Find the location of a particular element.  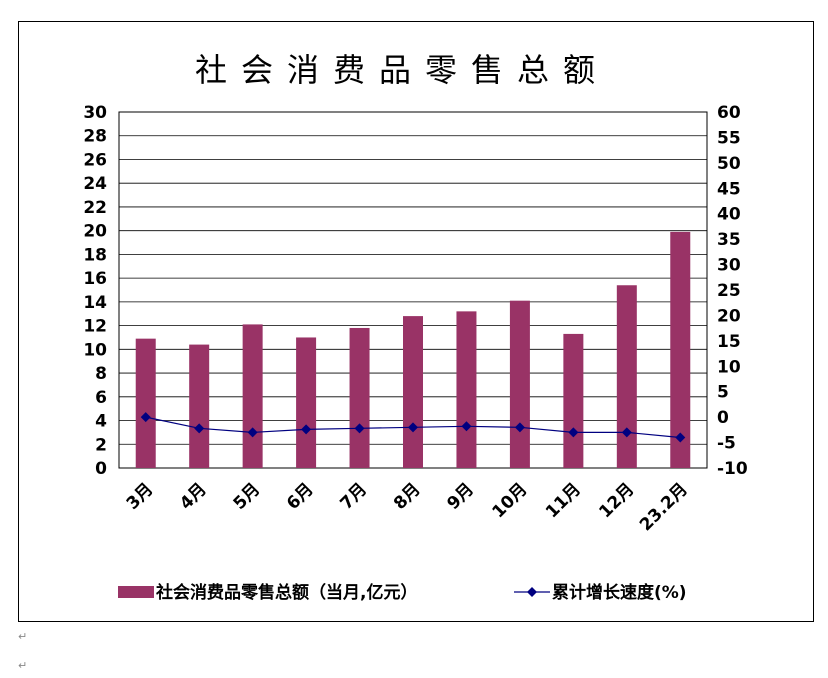

chart-title: 社会消费品零售总额 is located at coordinates (402, 70).